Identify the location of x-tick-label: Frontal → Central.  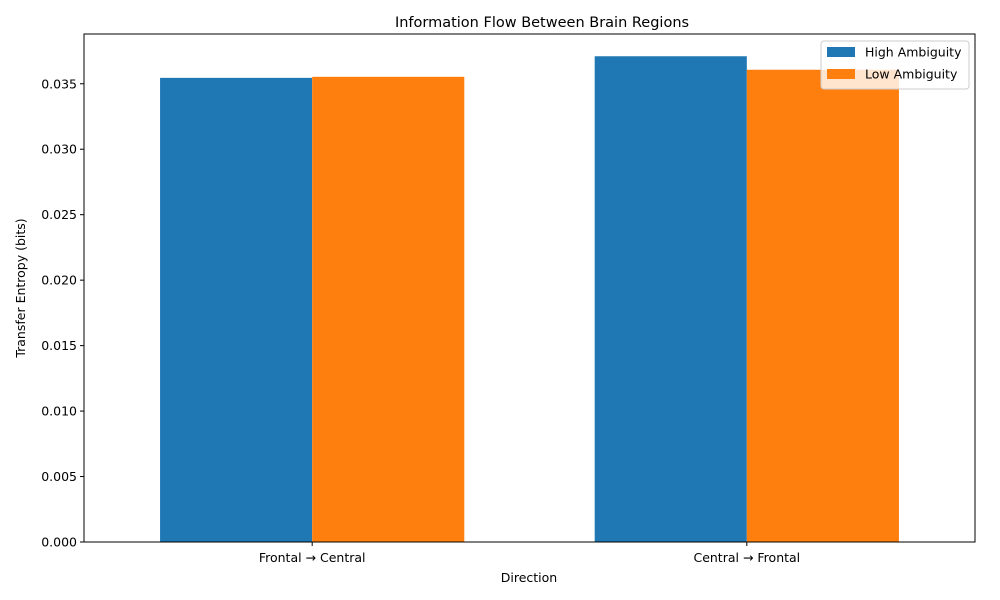
(312, 557).